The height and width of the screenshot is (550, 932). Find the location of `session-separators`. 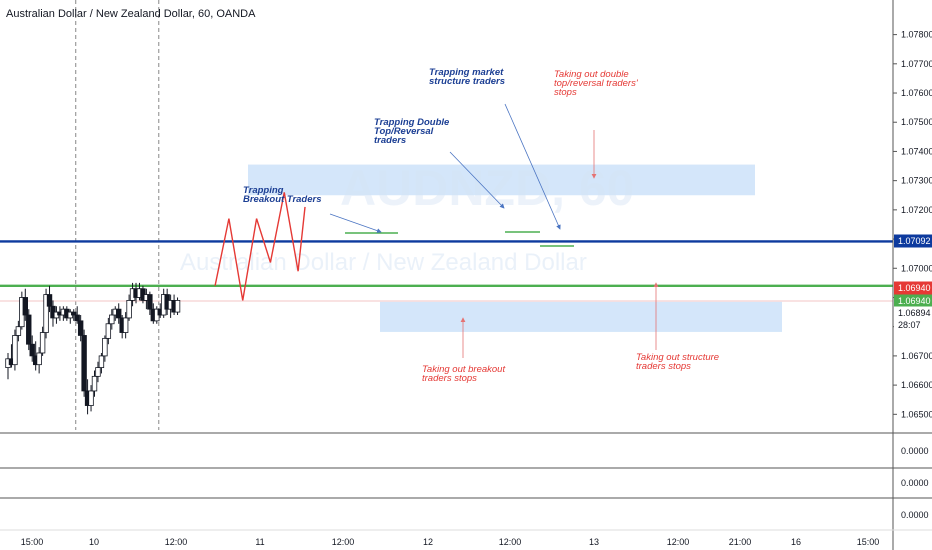

session-separators is located at coordinates (117, 215).